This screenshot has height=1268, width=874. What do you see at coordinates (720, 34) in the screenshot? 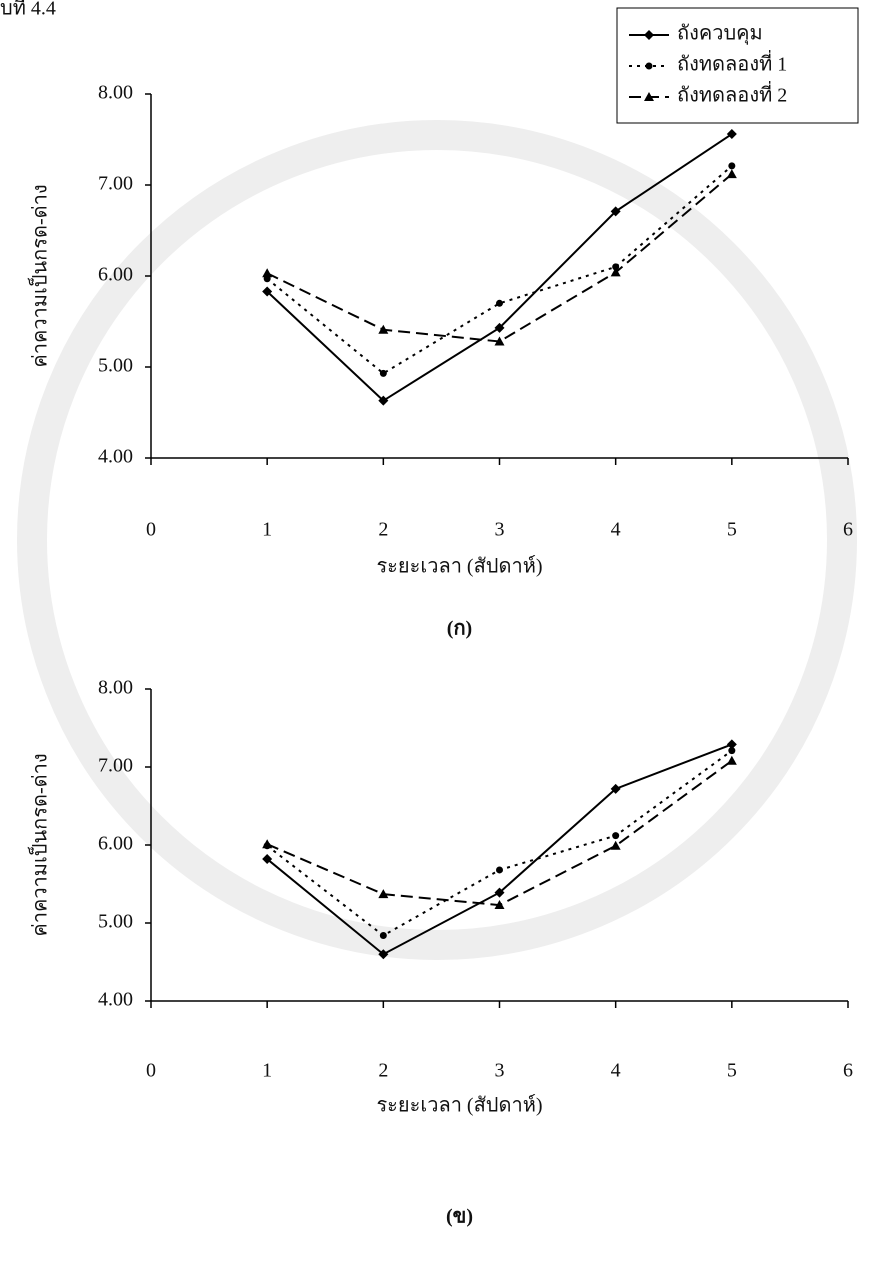
I see `legend-label: ถังควบคุม` at bounding box center [720, 34].